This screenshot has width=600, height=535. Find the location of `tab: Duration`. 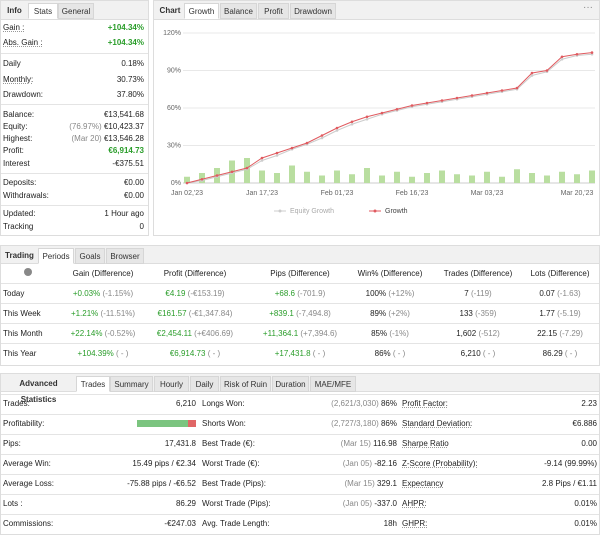

tab: Duration is located at coordinates (290, 384).